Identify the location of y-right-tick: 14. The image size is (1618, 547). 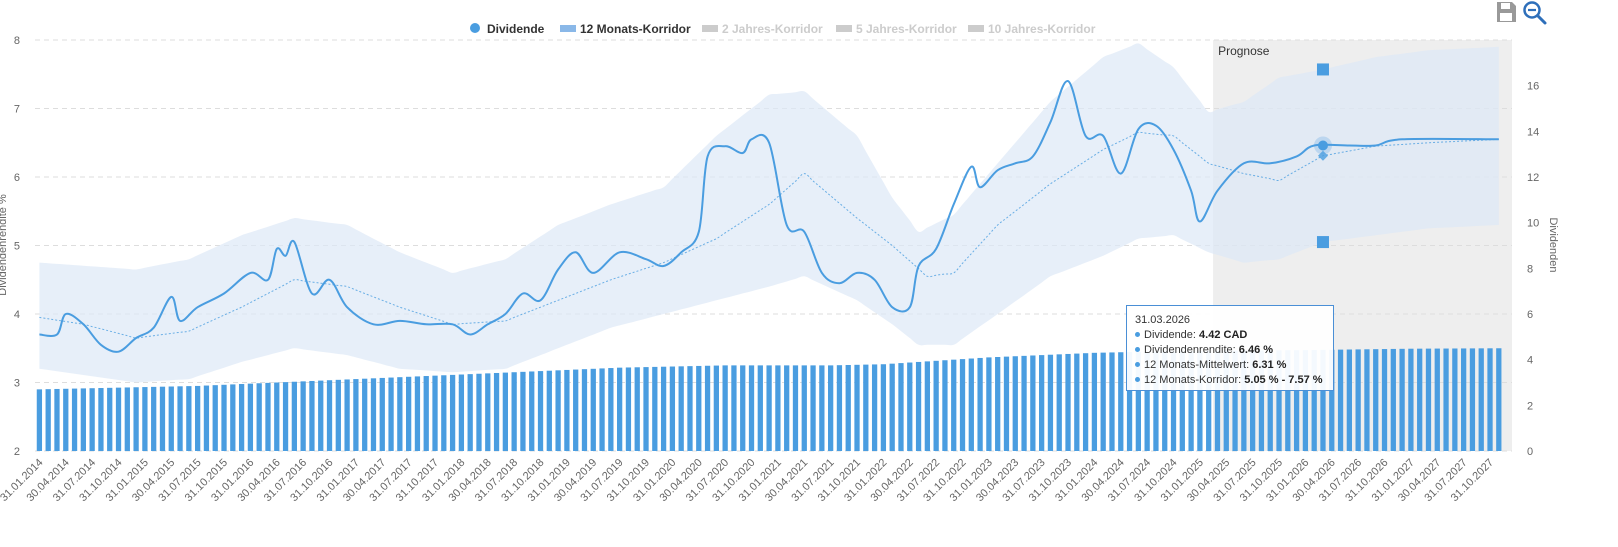
(1533, 132).